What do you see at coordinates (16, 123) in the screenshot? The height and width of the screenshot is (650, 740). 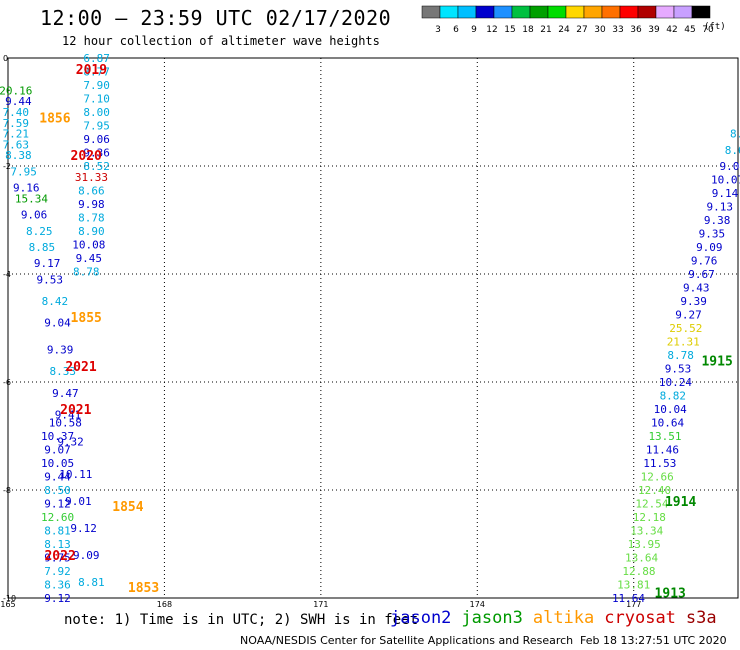 I see `wave-height-value: 7.59` at bounding box center [16, 123].